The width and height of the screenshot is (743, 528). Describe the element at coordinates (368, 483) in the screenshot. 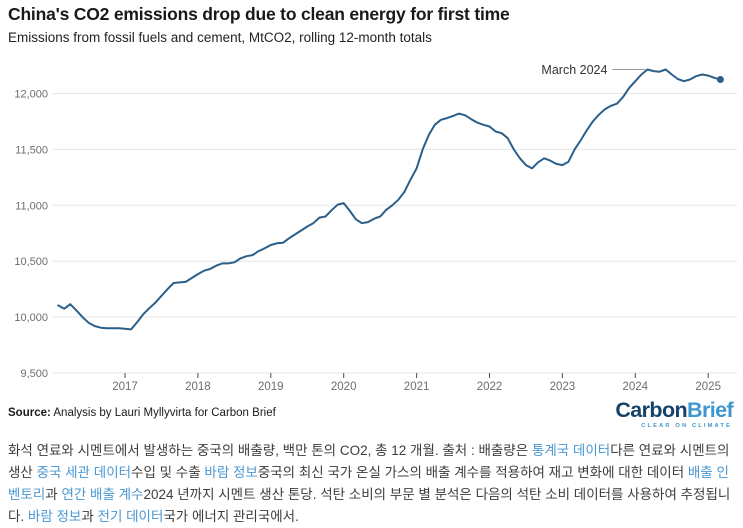

I see `description-link: 배출 인벤토리` at that location.